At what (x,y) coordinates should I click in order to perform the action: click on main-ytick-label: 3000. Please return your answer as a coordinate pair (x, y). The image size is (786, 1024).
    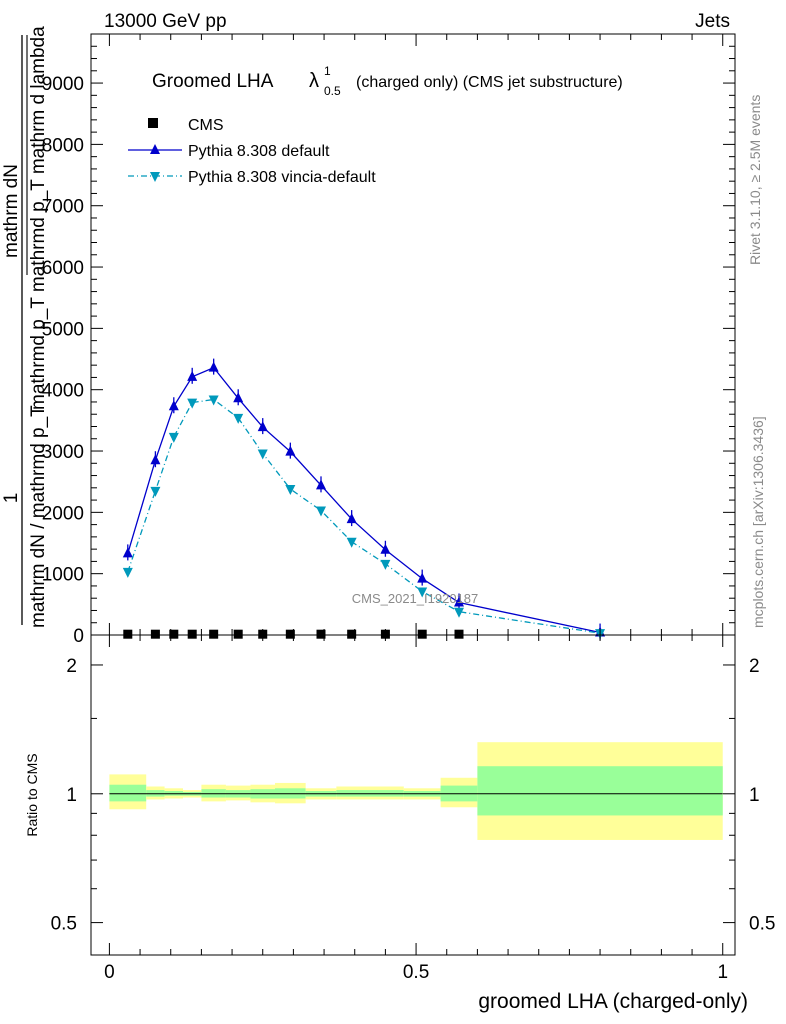
    Looking at the image, I should click on (63, 452).